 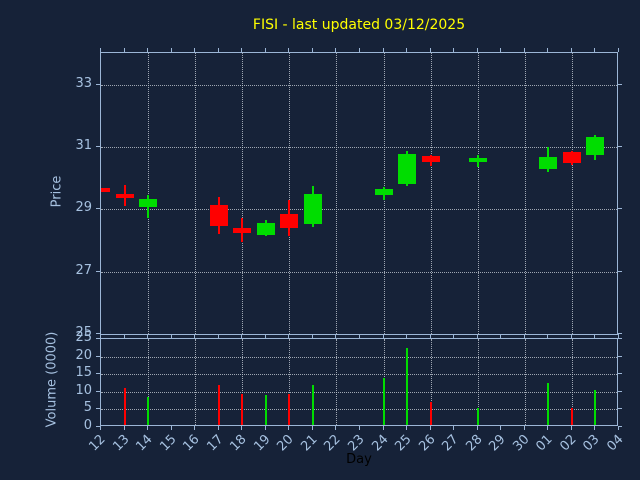 I want to click on price-gridline, so click(x=359, y=210).